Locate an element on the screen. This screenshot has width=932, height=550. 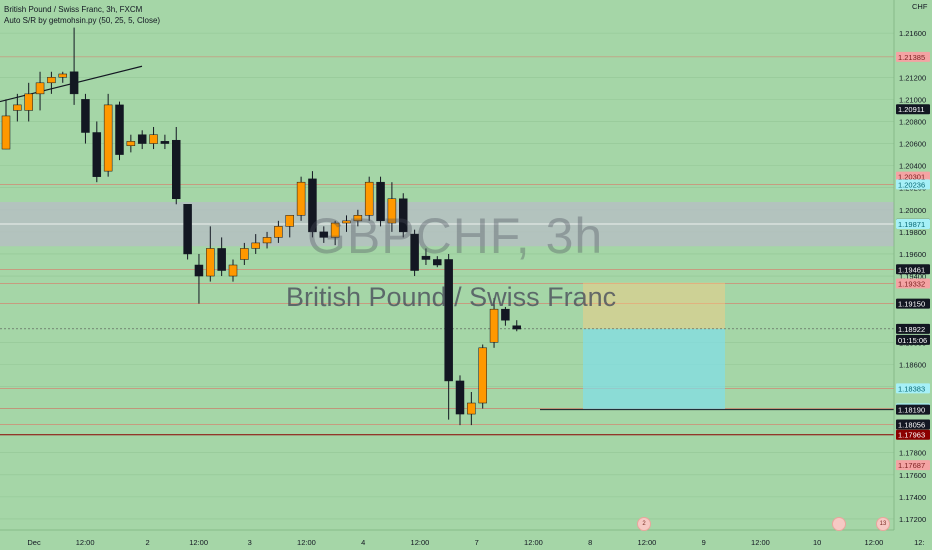
event-icon is located at coordinates (839, 524).